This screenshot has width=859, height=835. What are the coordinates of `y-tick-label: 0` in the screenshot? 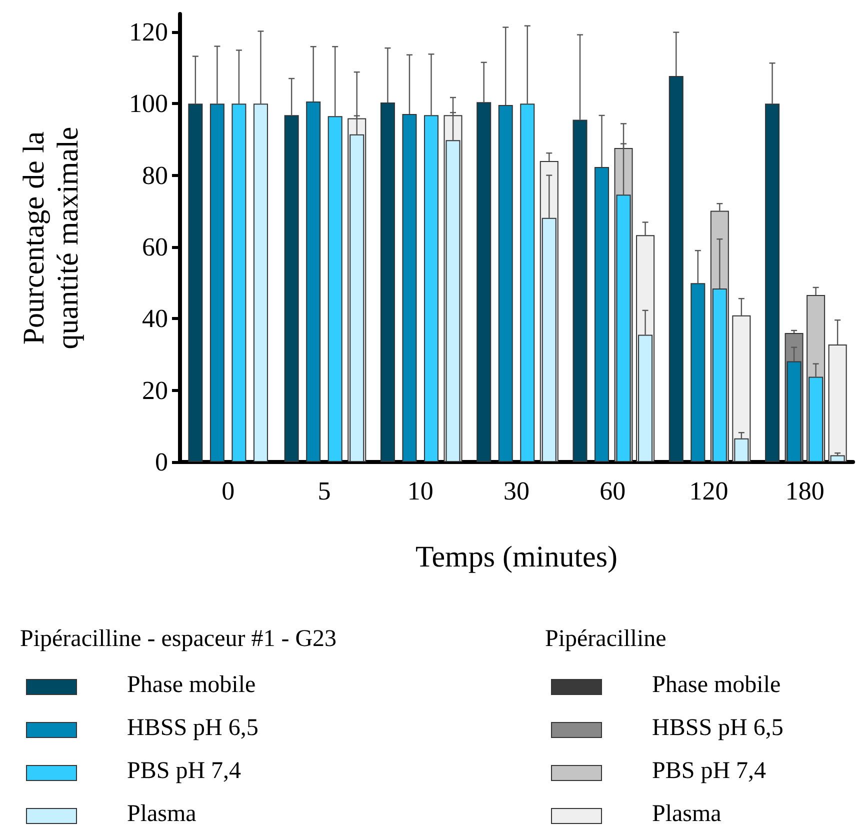 It's located at (161, 462).